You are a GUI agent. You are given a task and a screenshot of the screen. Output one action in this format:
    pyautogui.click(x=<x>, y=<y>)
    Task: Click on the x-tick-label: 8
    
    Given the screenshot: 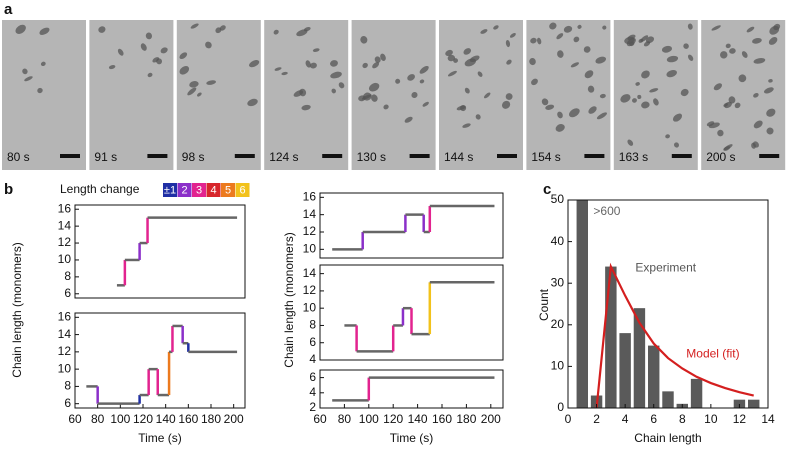 What is the action you would take?
    pyautogui.click(x=682, y=419)
    